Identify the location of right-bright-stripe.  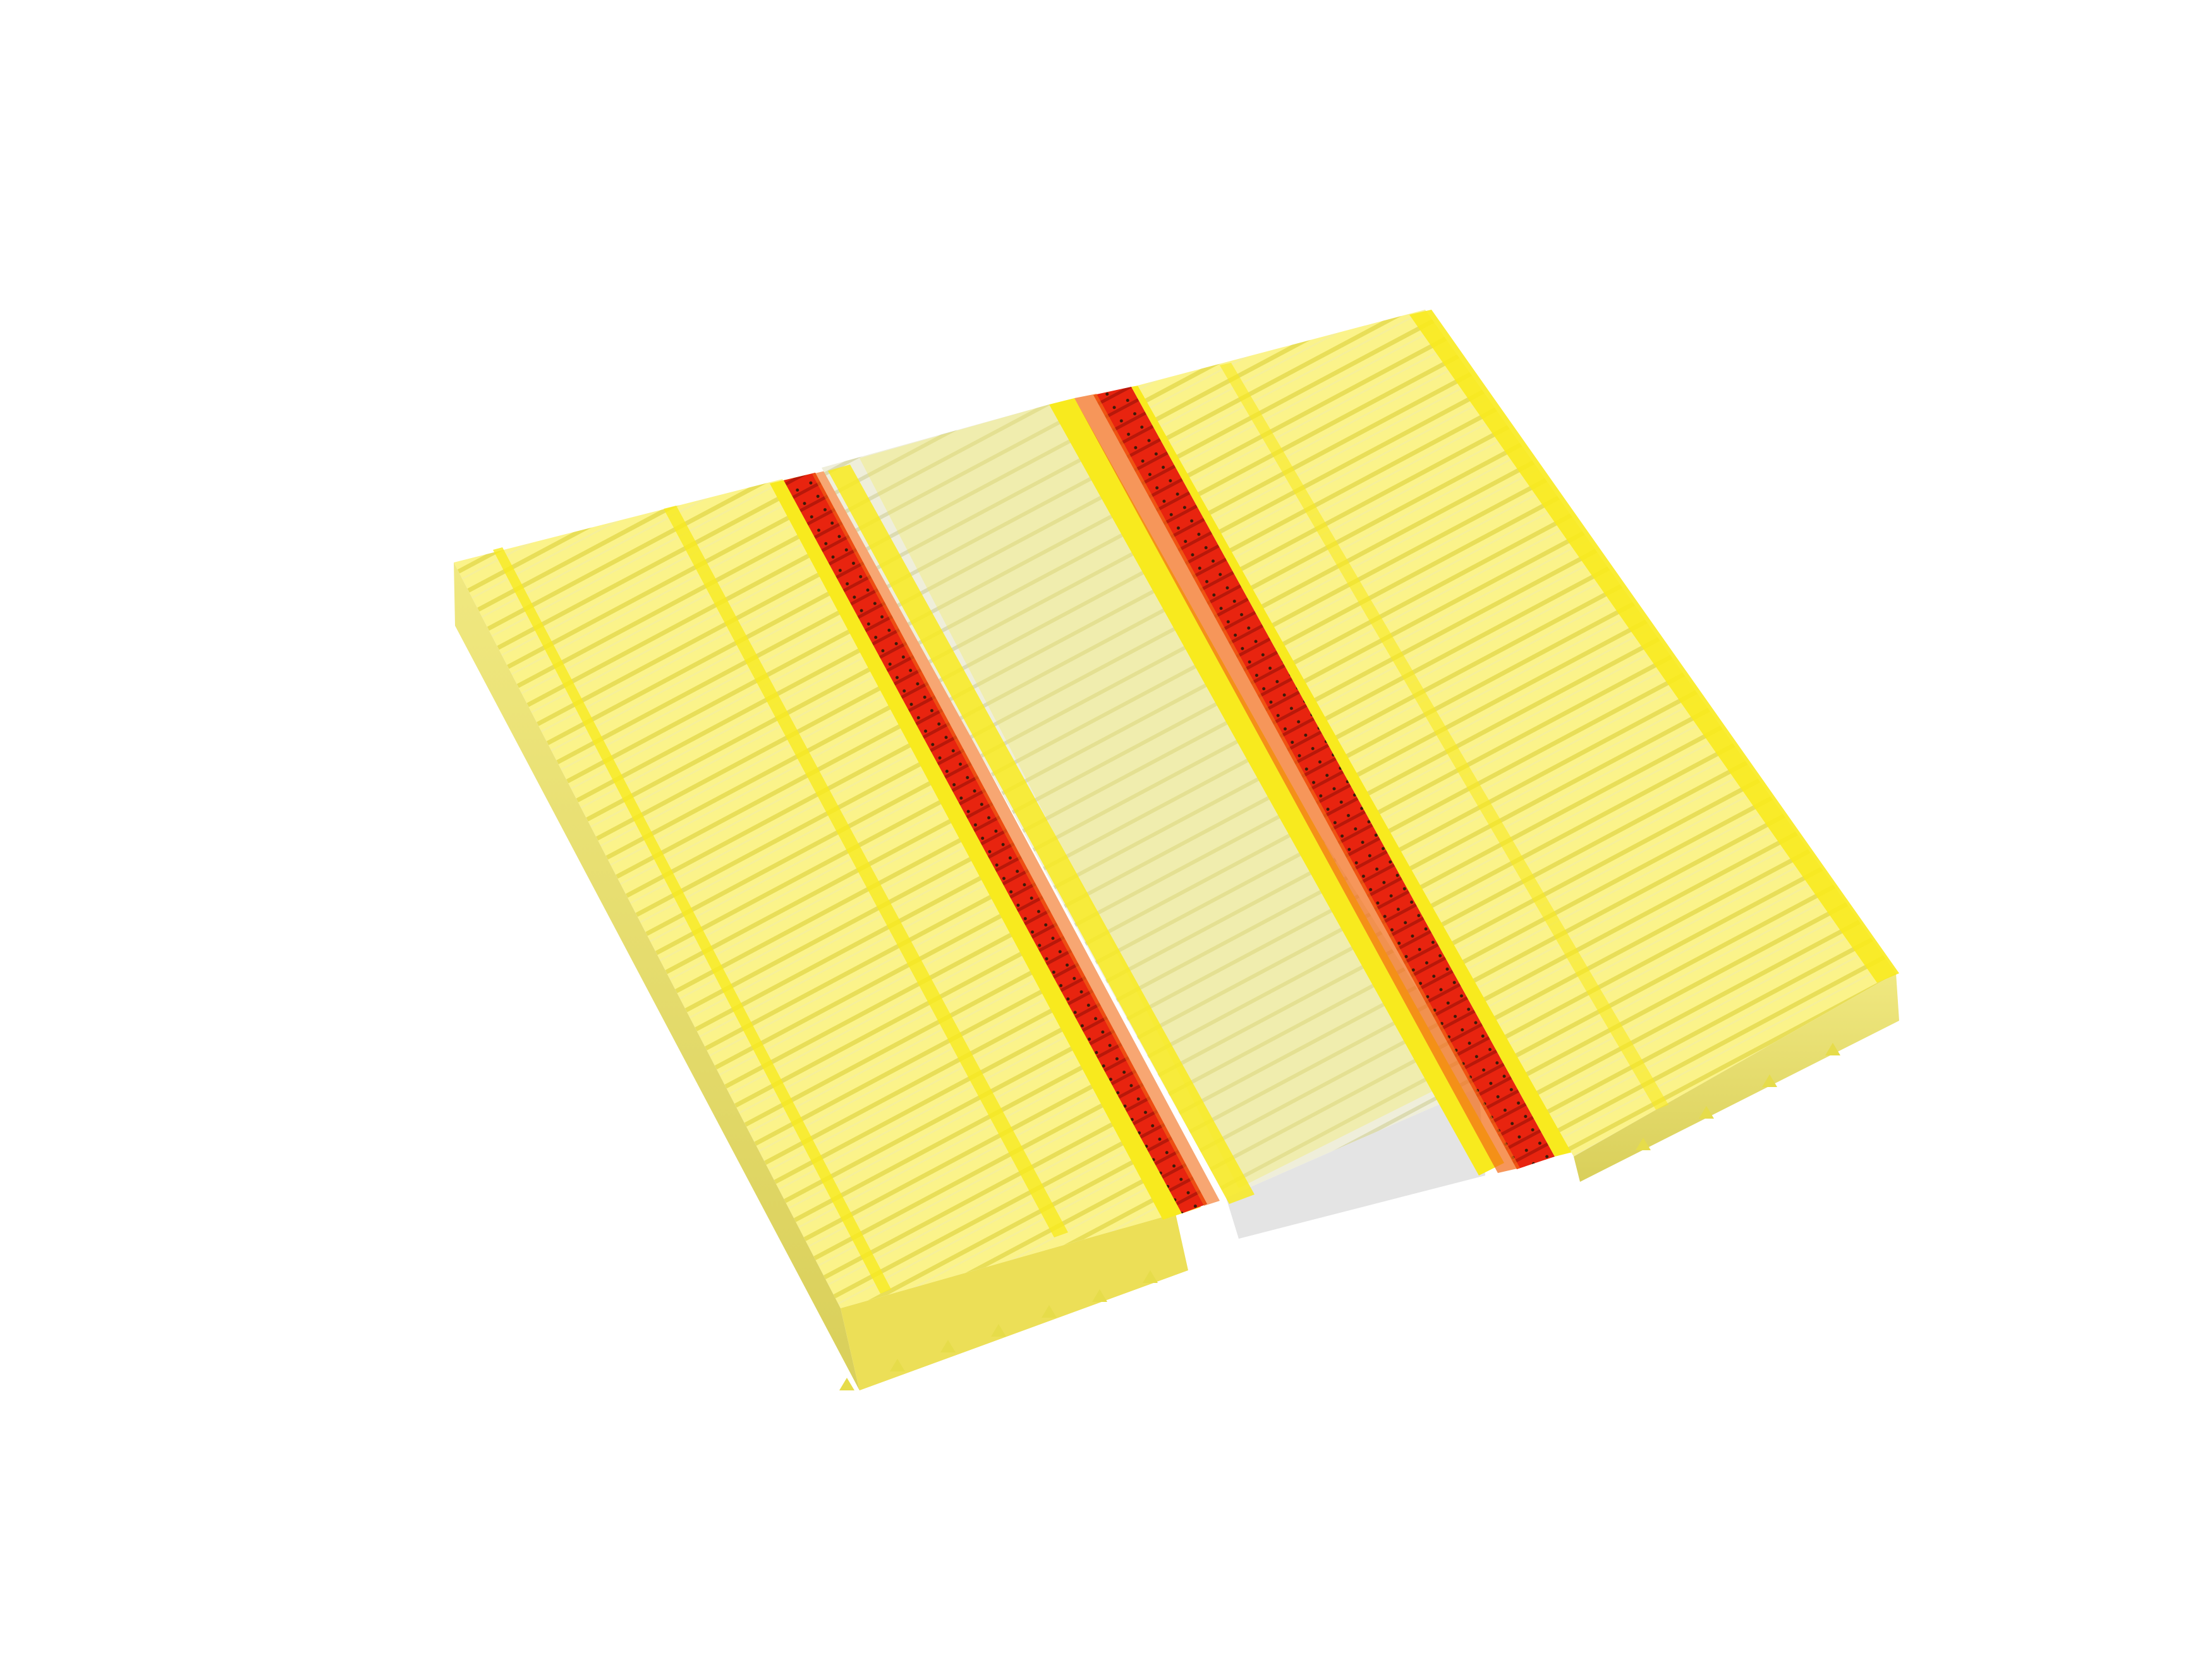
(1654, 646).